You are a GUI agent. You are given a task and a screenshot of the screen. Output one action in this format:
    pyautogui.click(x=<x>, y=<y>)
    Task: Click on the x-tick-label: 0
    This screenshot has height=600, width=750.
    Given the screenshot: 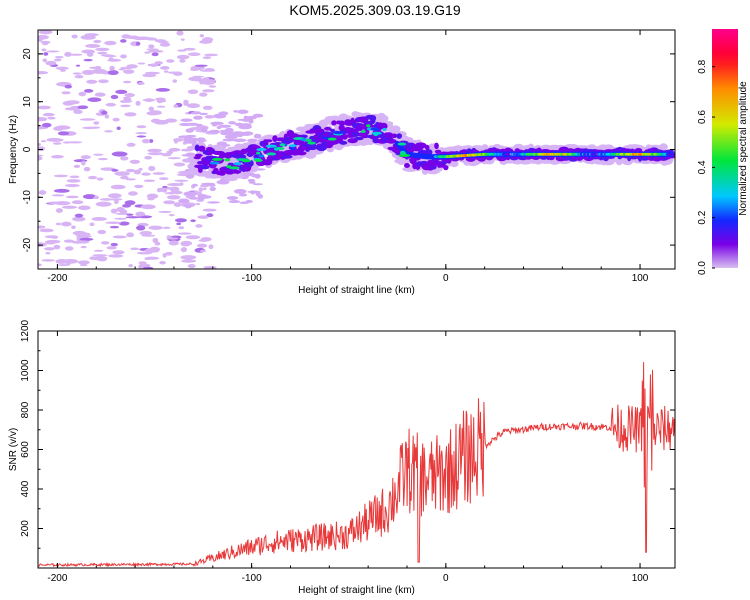 What is the action you would take?
    pyautogui.click(x=446, y=578)
    